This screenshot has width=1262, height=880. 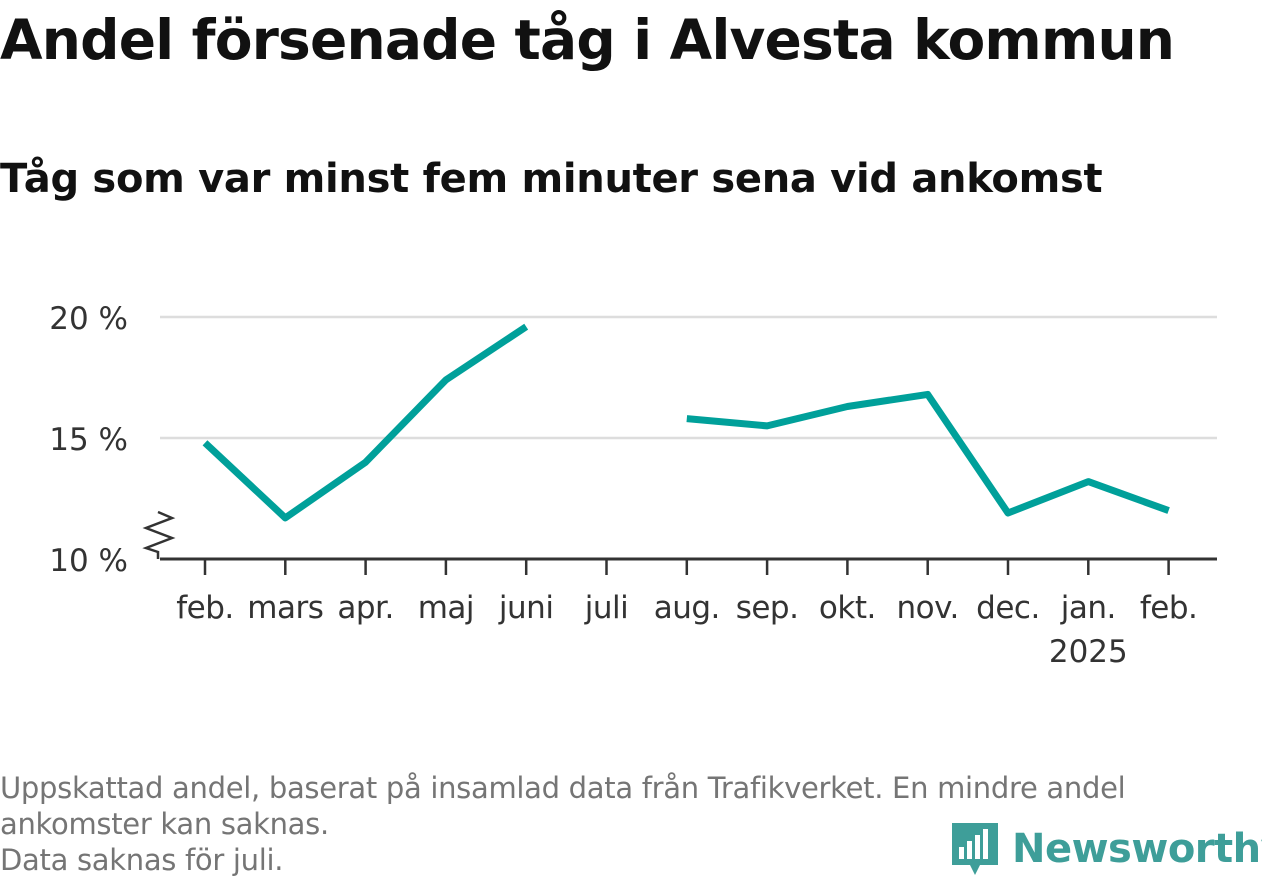 What do you see at coordinates (88, 440) in the screenshot?
I see `y-tick-label-15: 15 %` at bounding box center [88, 440].